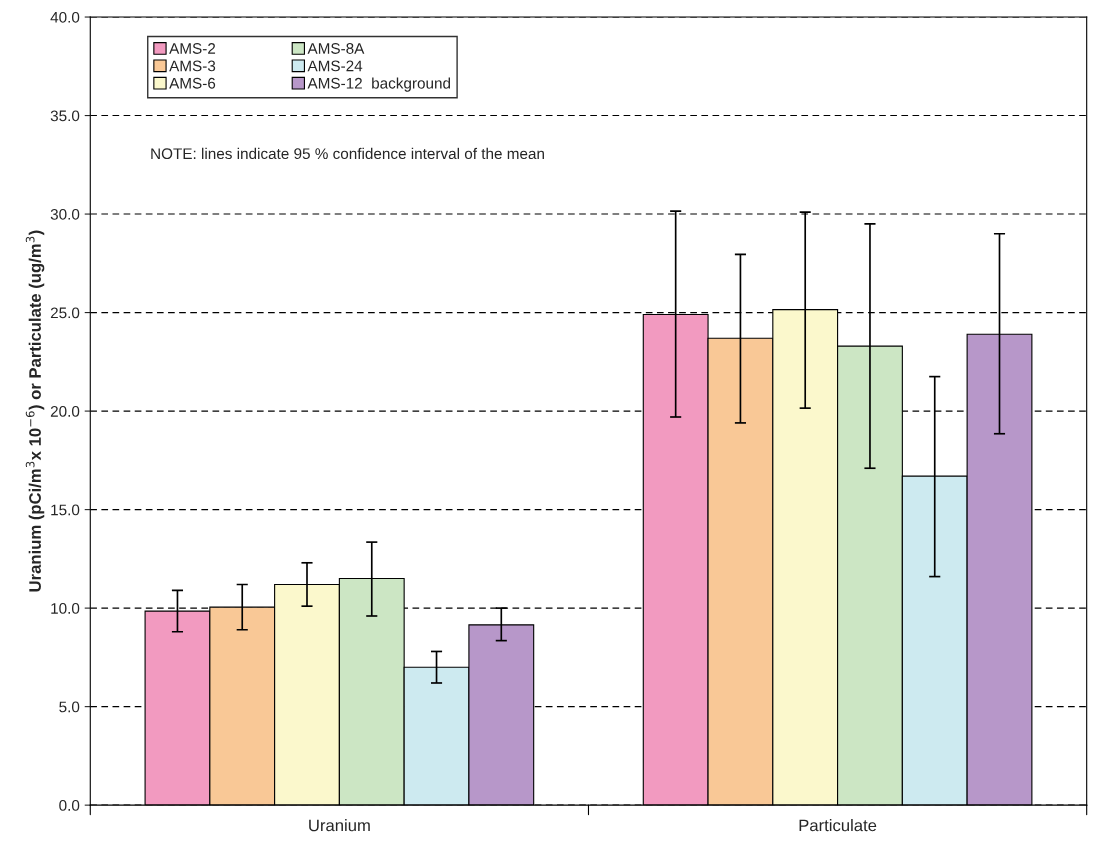 The image size is (1101, 852). I want to click on y-tick-label: 15.0, so click(65, 510).